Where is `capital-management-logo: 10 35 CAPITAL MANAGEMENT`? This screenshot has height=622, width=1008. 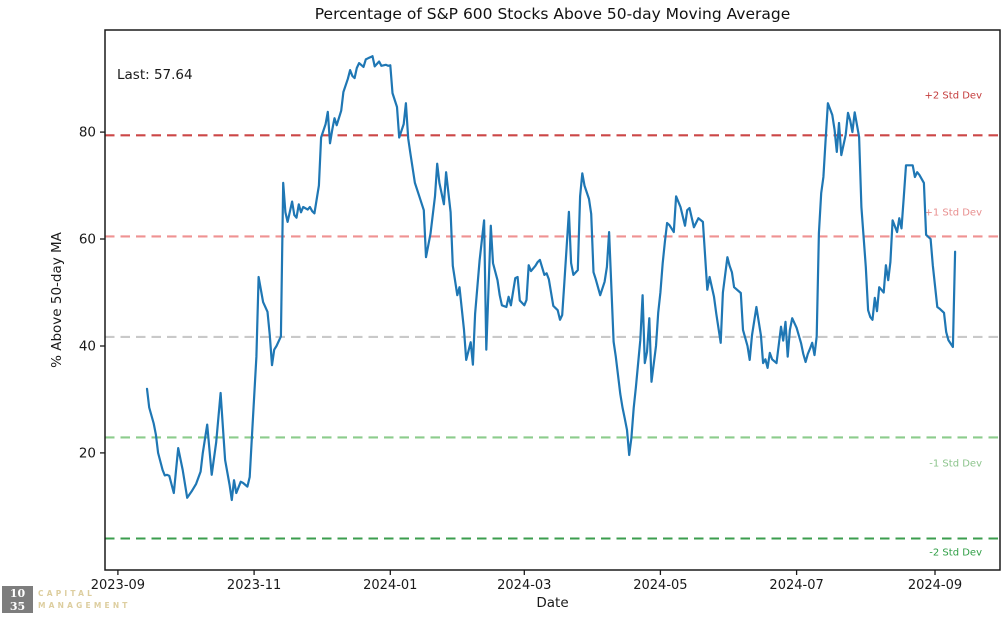
capital-management-logo: 10 35 CAPITAL MANAGEMENT is located at coordinates (66, 599).